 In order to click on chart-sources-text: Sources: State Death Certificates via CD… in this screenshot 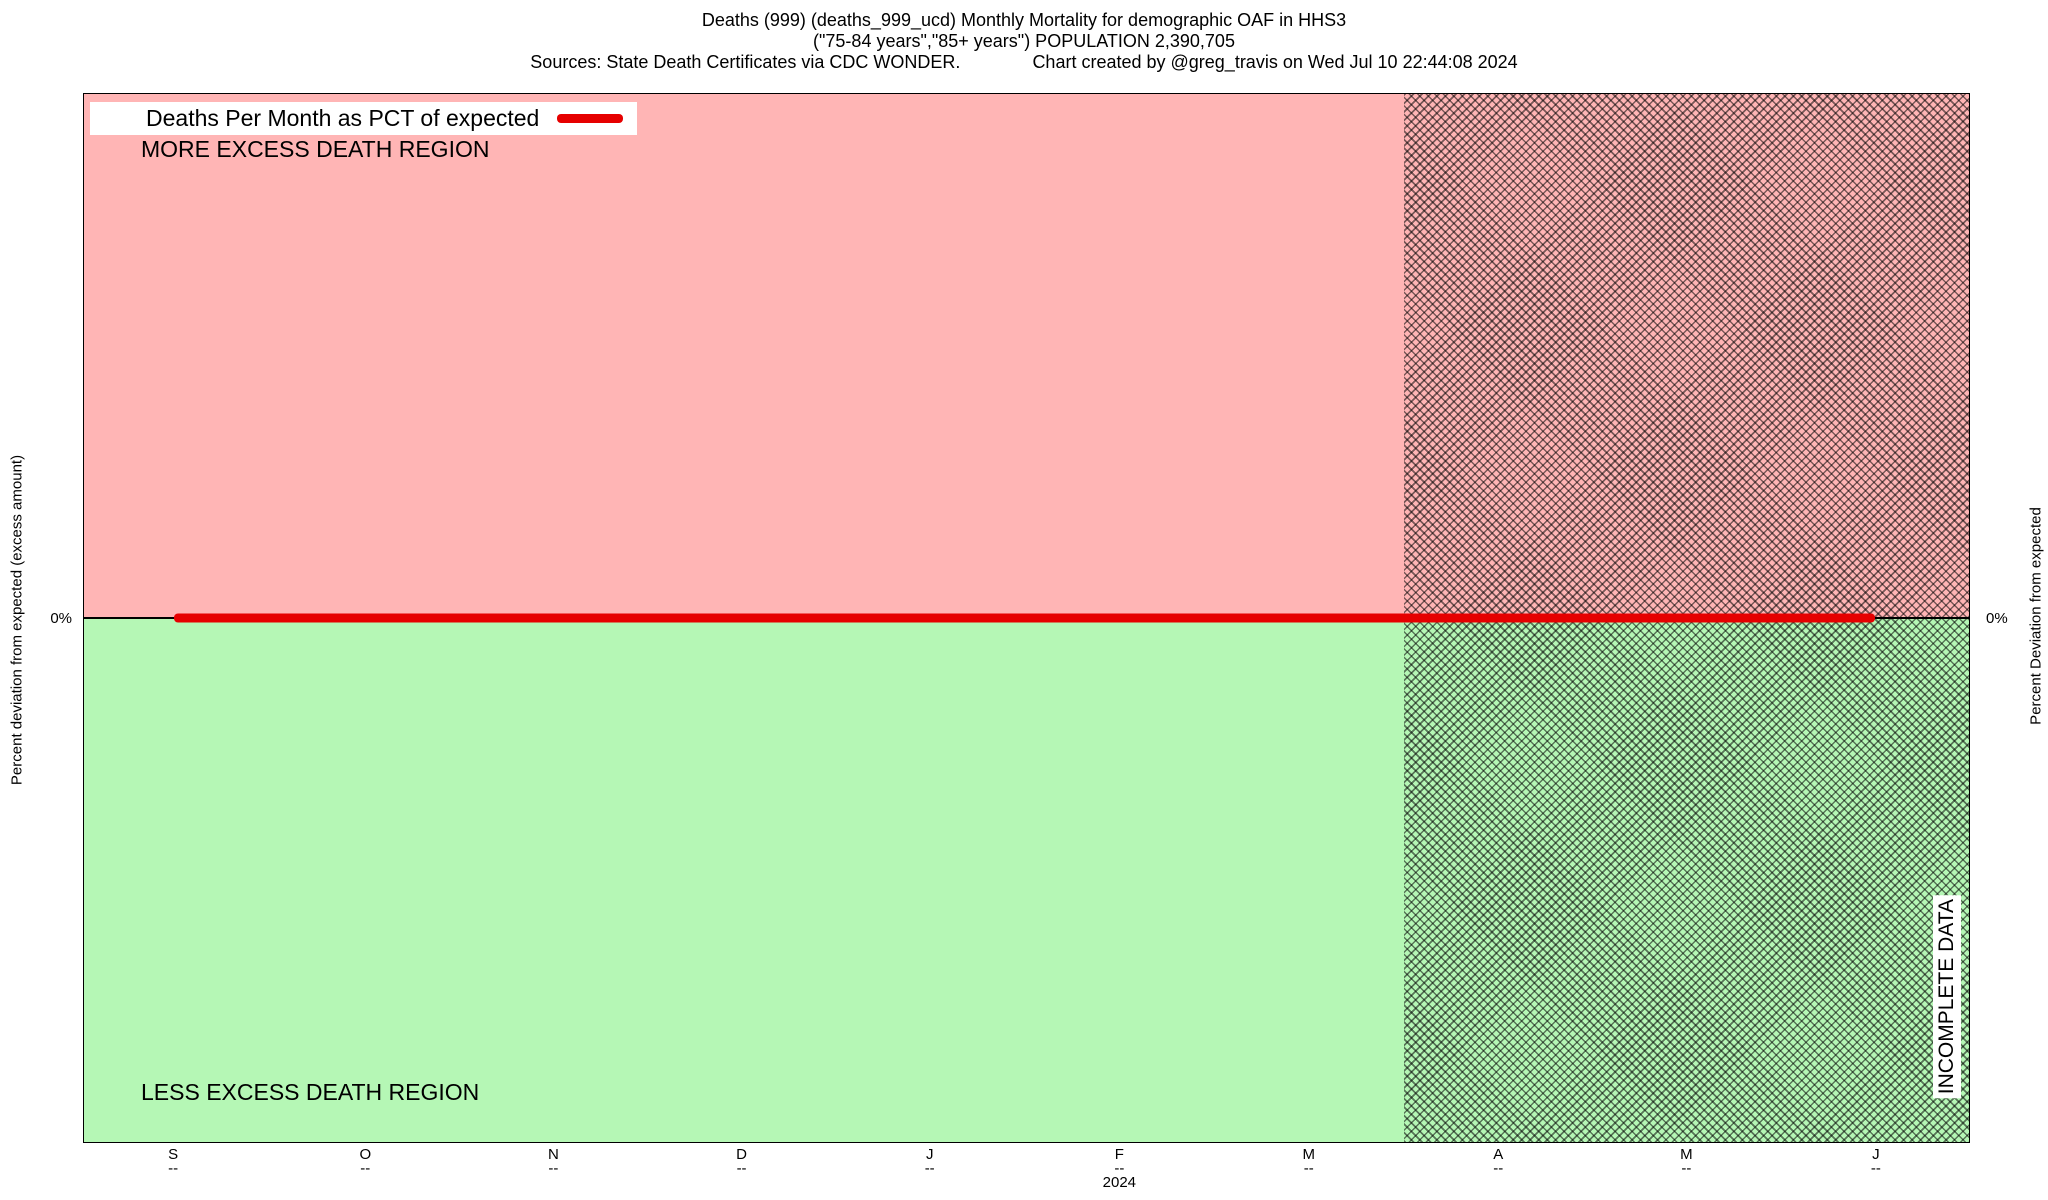, I will do `click(745, 62)`.